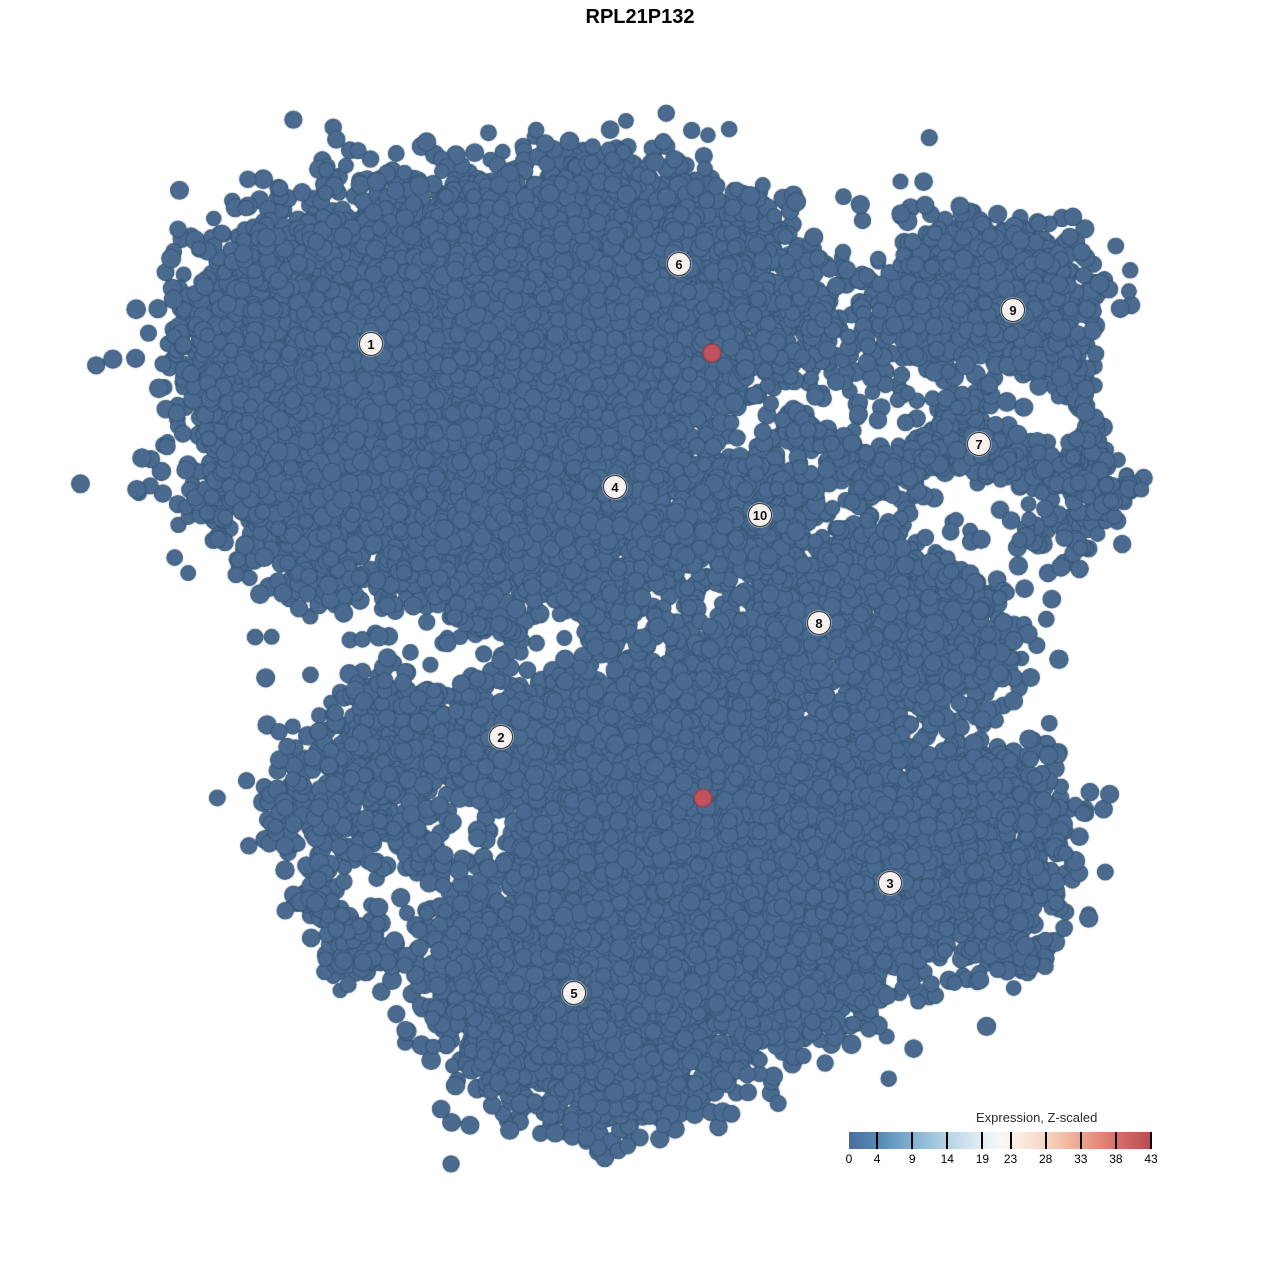 This screenshot has height=1280, width=1280. What do you see at coordinates (1010, 1159) in the screenshot?
I see `legend-tick-label: 23` at bounding box center [1010, 1159].